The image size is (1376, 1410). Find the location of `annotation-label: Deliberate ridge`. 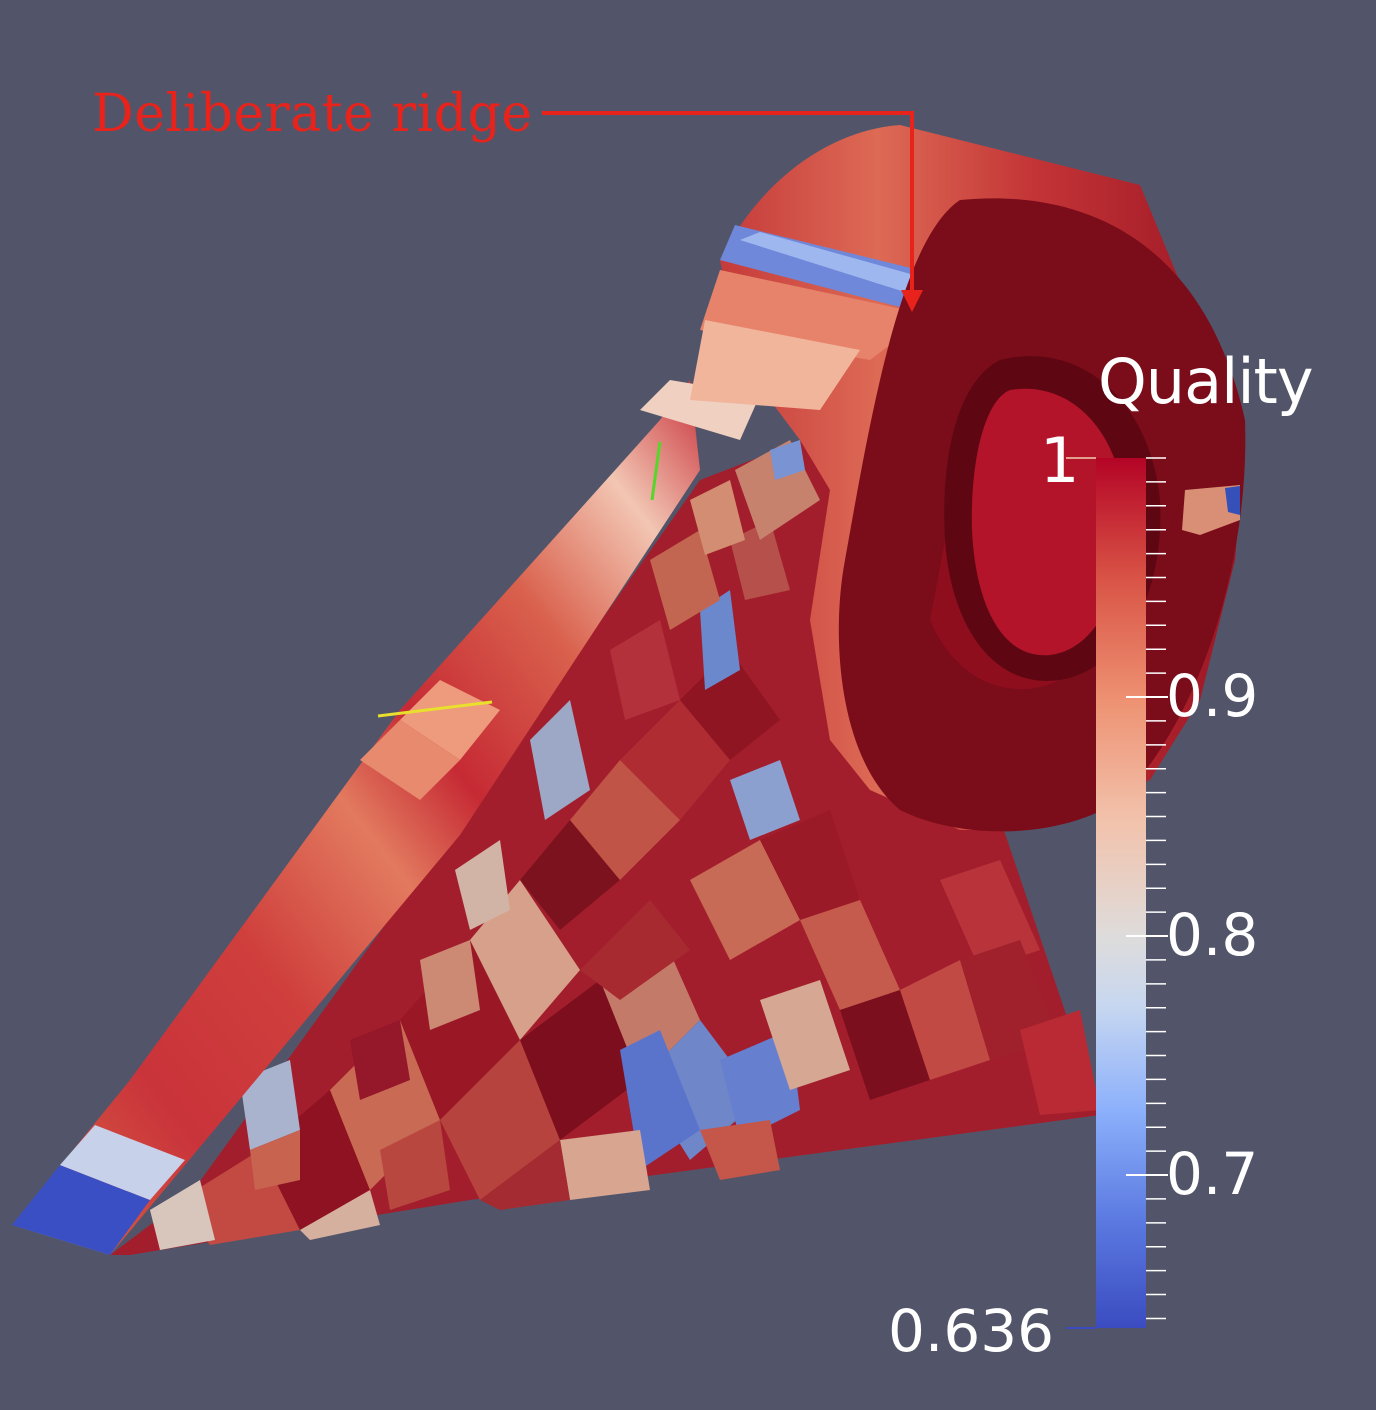

annotation-label: Deliberate ridge is located at coordinates (312, 114).